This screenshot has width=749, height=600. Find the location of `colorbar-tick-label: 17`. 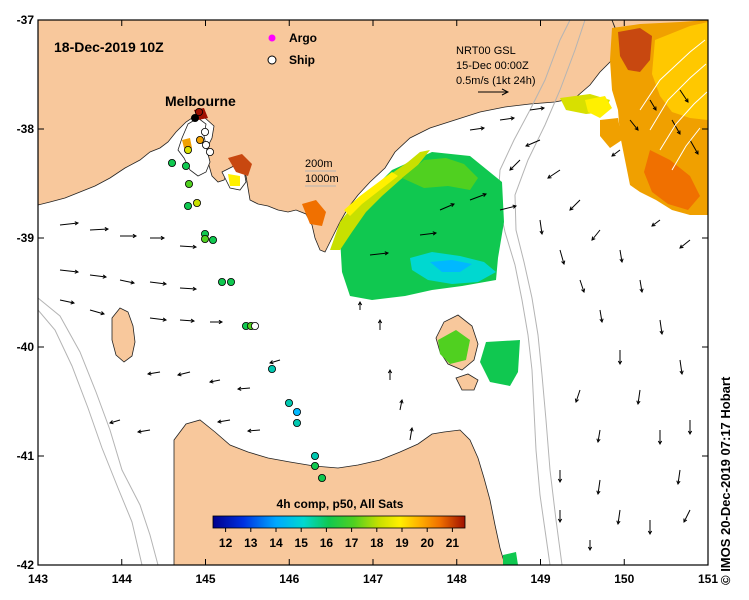

colorbar-tick-label: 17 is located at coordinates (352, 543).